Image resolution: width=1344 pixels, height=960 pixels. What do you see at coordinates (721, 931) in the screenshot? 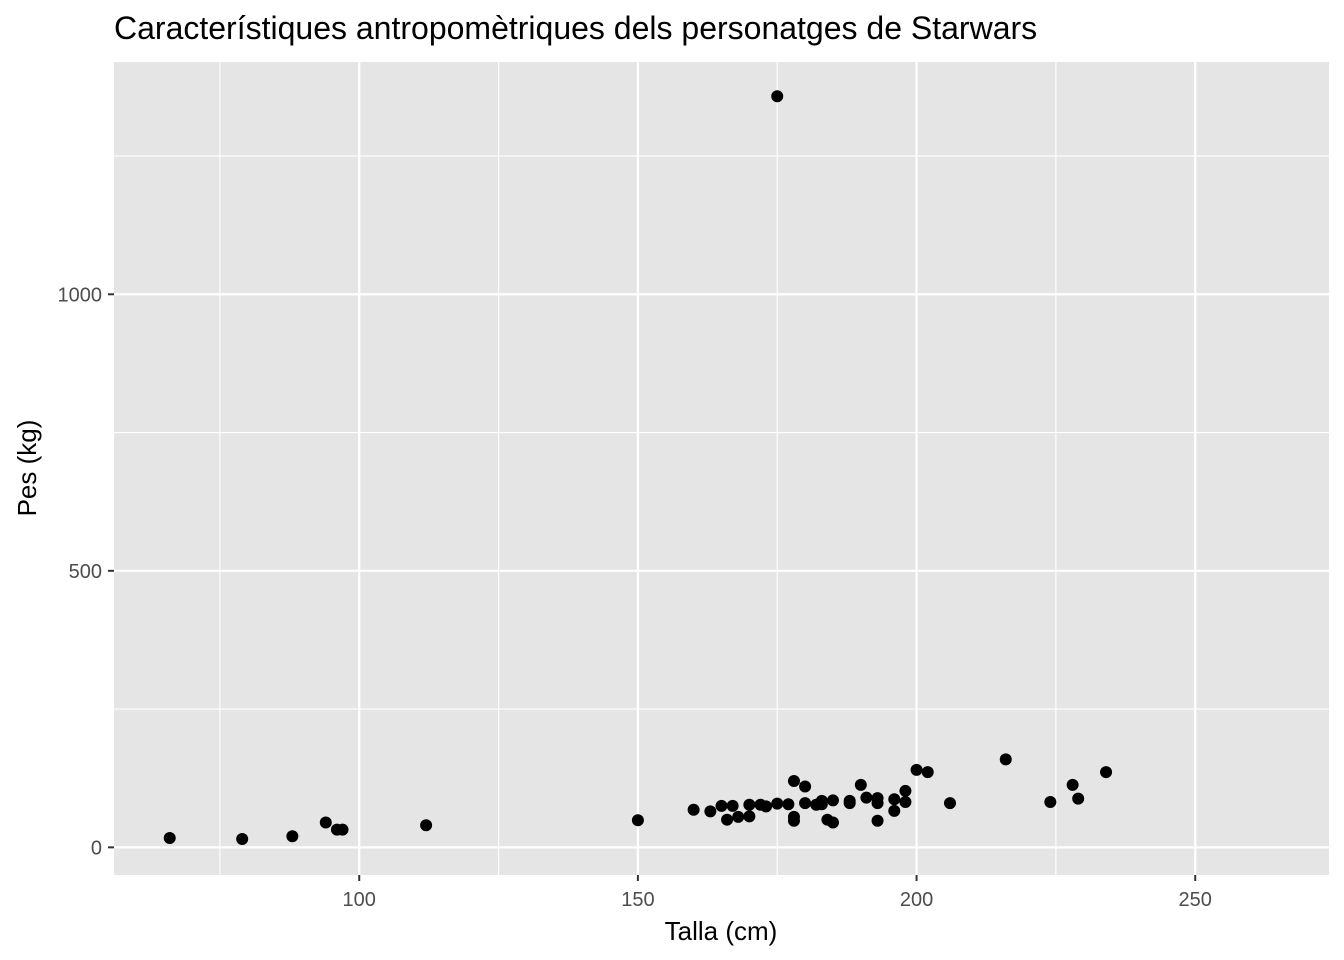
I see `x-axis-title: Talla (cm)` at bounding box center [721, 931].